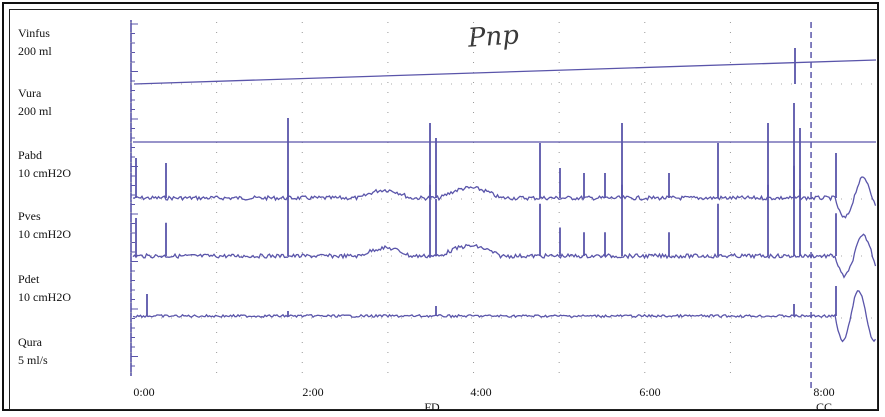  I want to click on x-tick-label: 6:00, so click(650, 392).